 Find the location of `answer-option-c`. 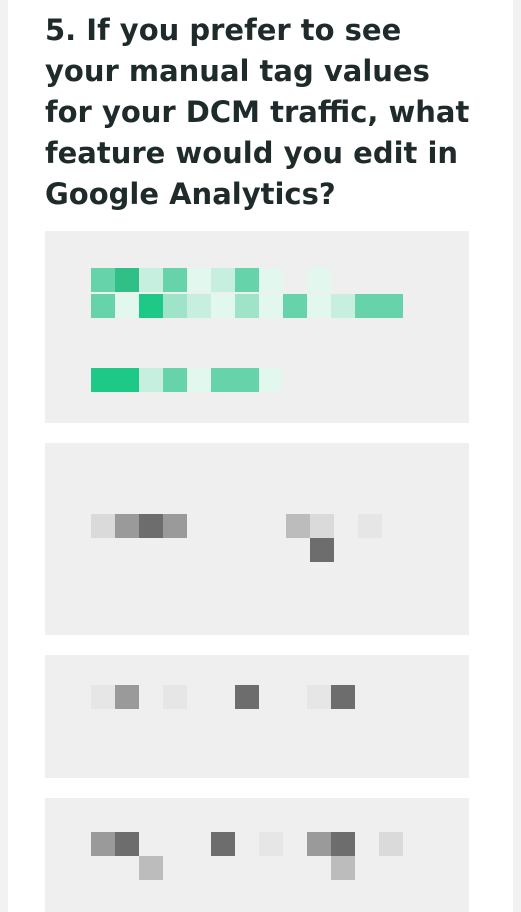

answer-option-c is located at coordinates (257, 716).